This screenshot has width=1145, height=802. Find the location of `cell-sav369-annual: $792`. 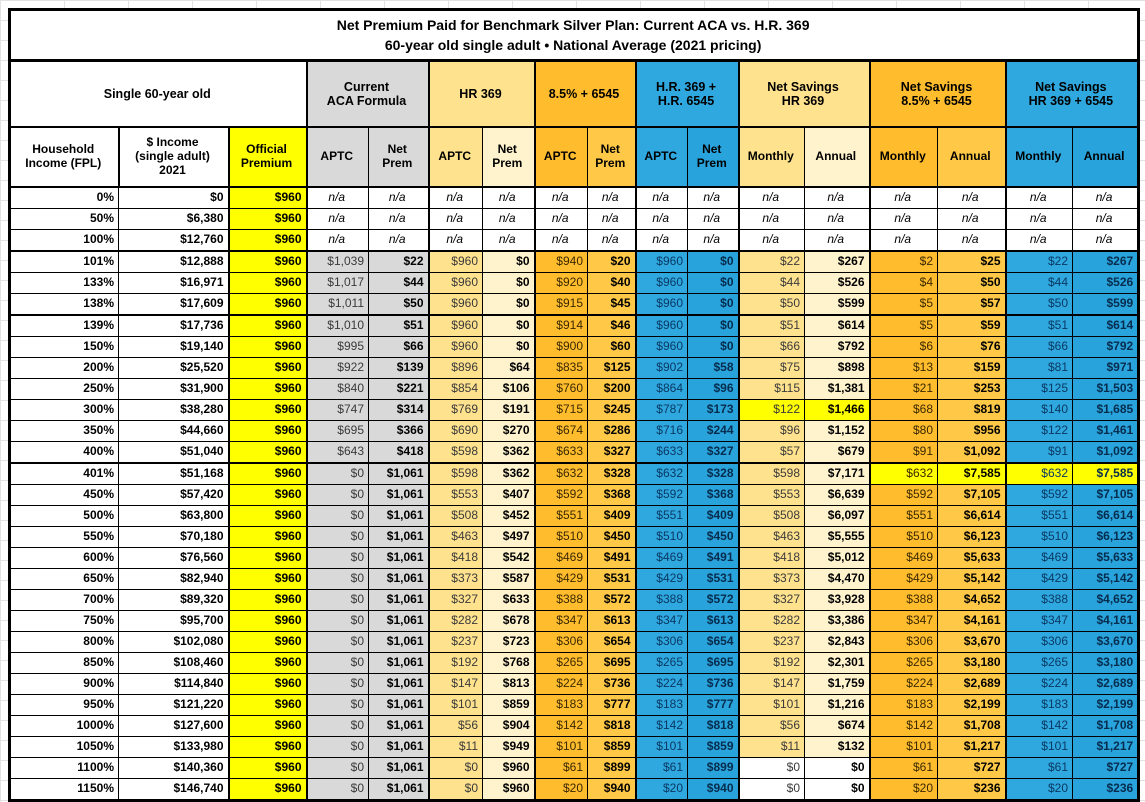

cell-sav369-annual: $792 is located at coordinates (837, 347).